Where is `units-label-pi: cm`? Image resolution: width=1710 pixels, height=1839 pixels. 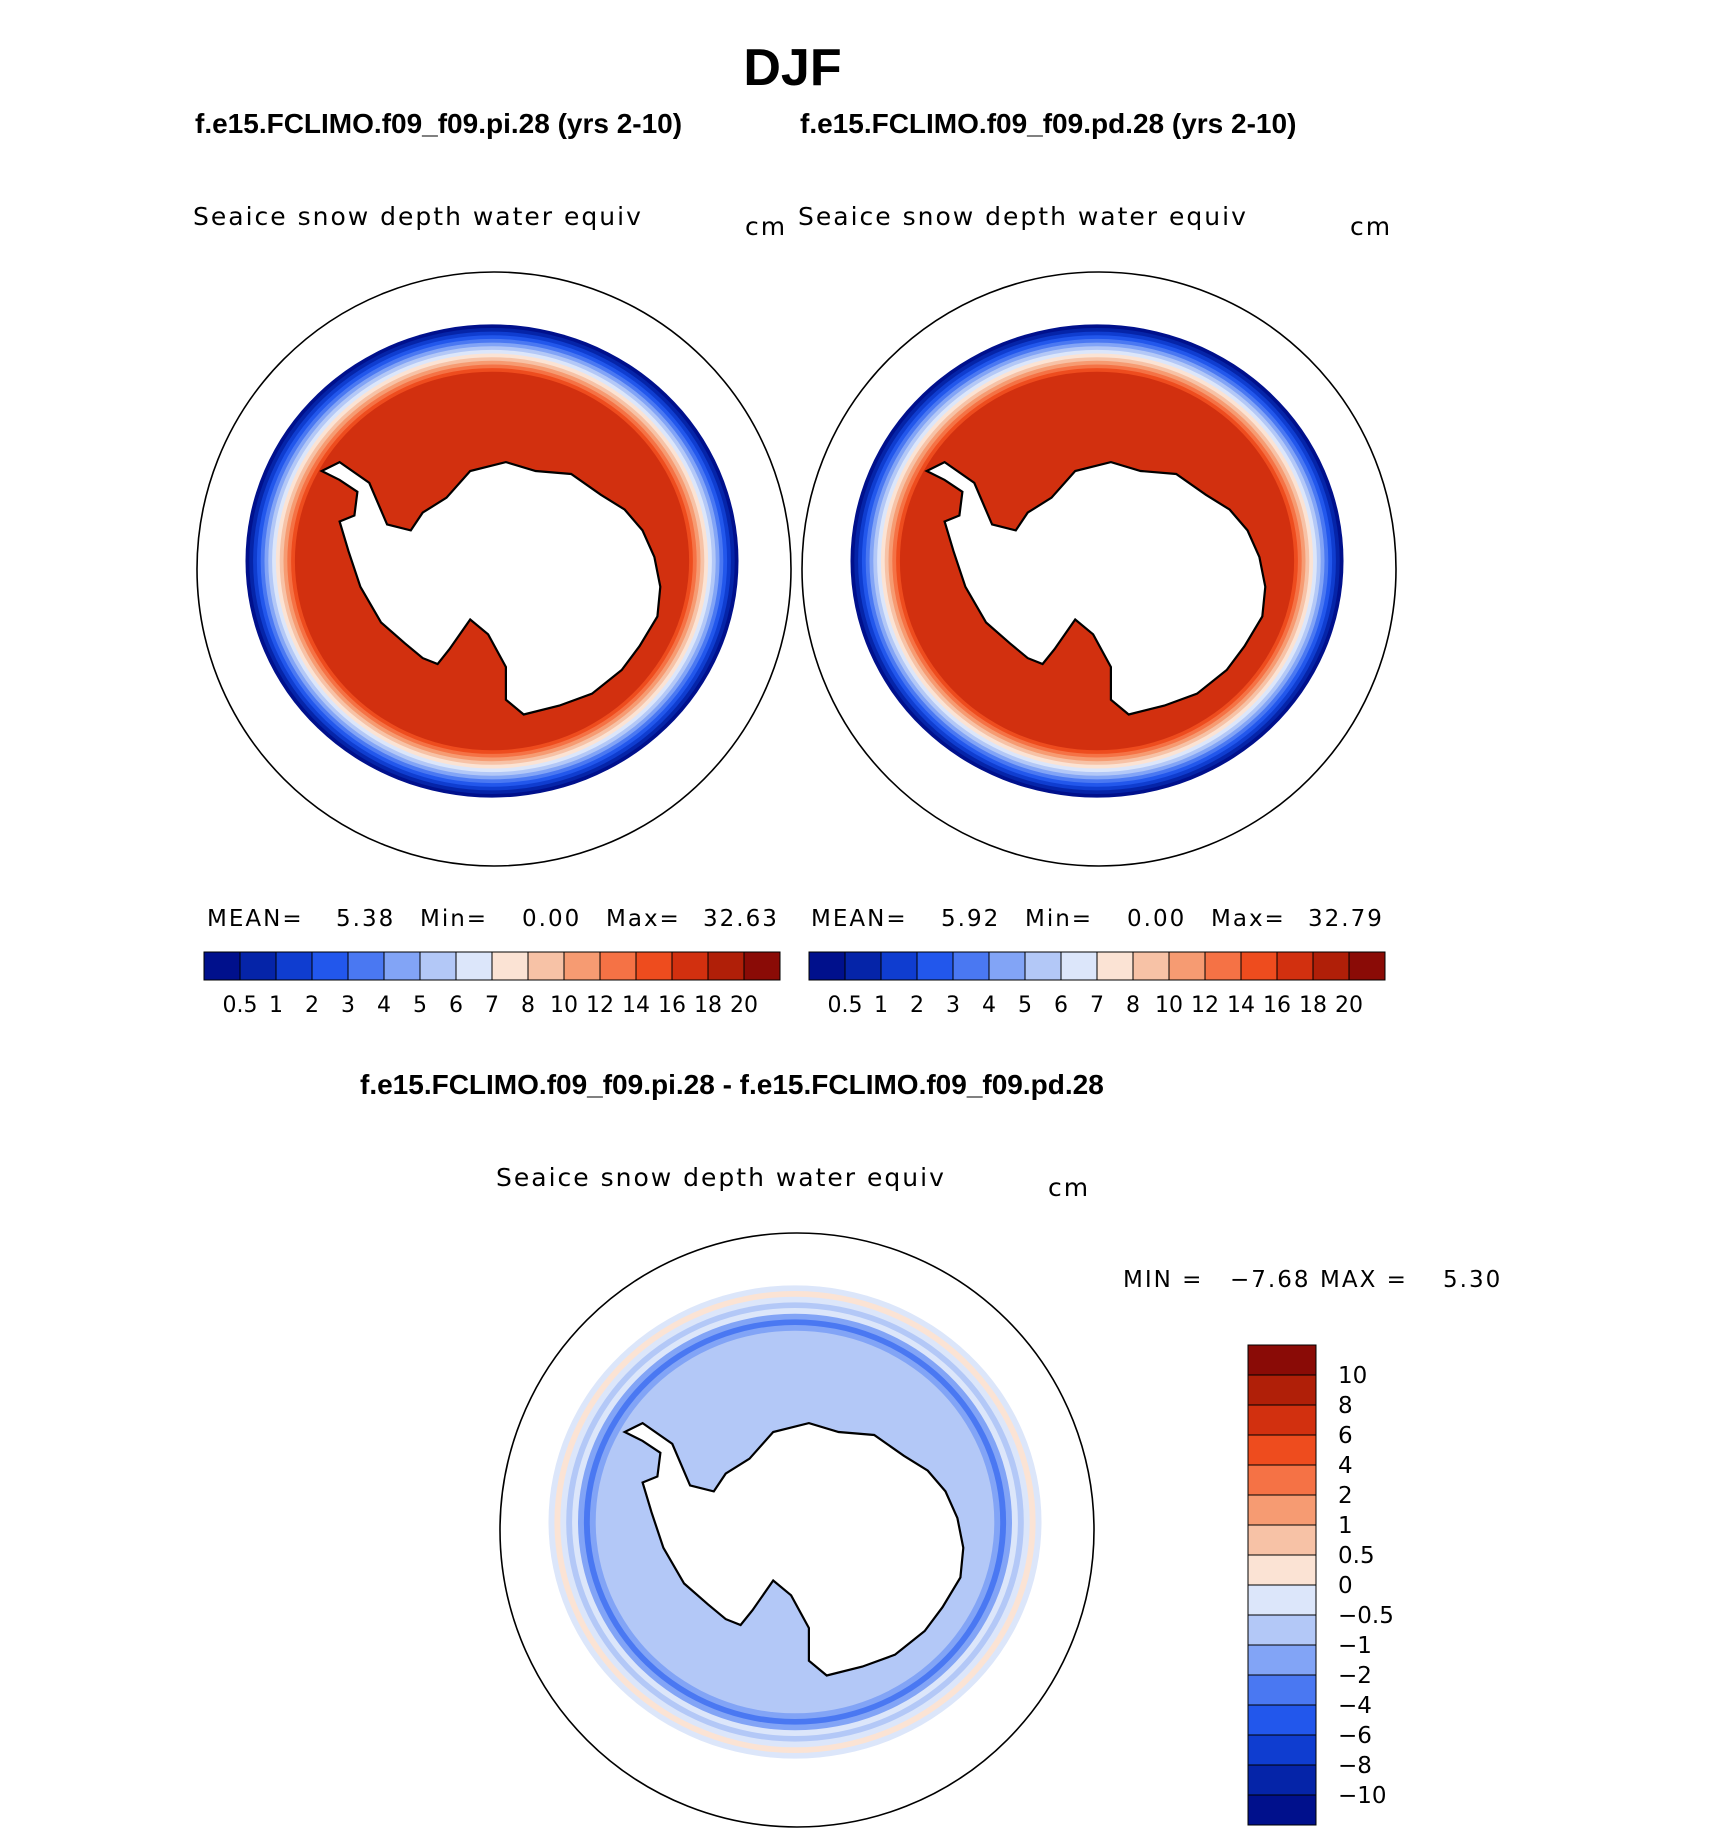 units-label-pi: cm is located at coordinates (766, 226).